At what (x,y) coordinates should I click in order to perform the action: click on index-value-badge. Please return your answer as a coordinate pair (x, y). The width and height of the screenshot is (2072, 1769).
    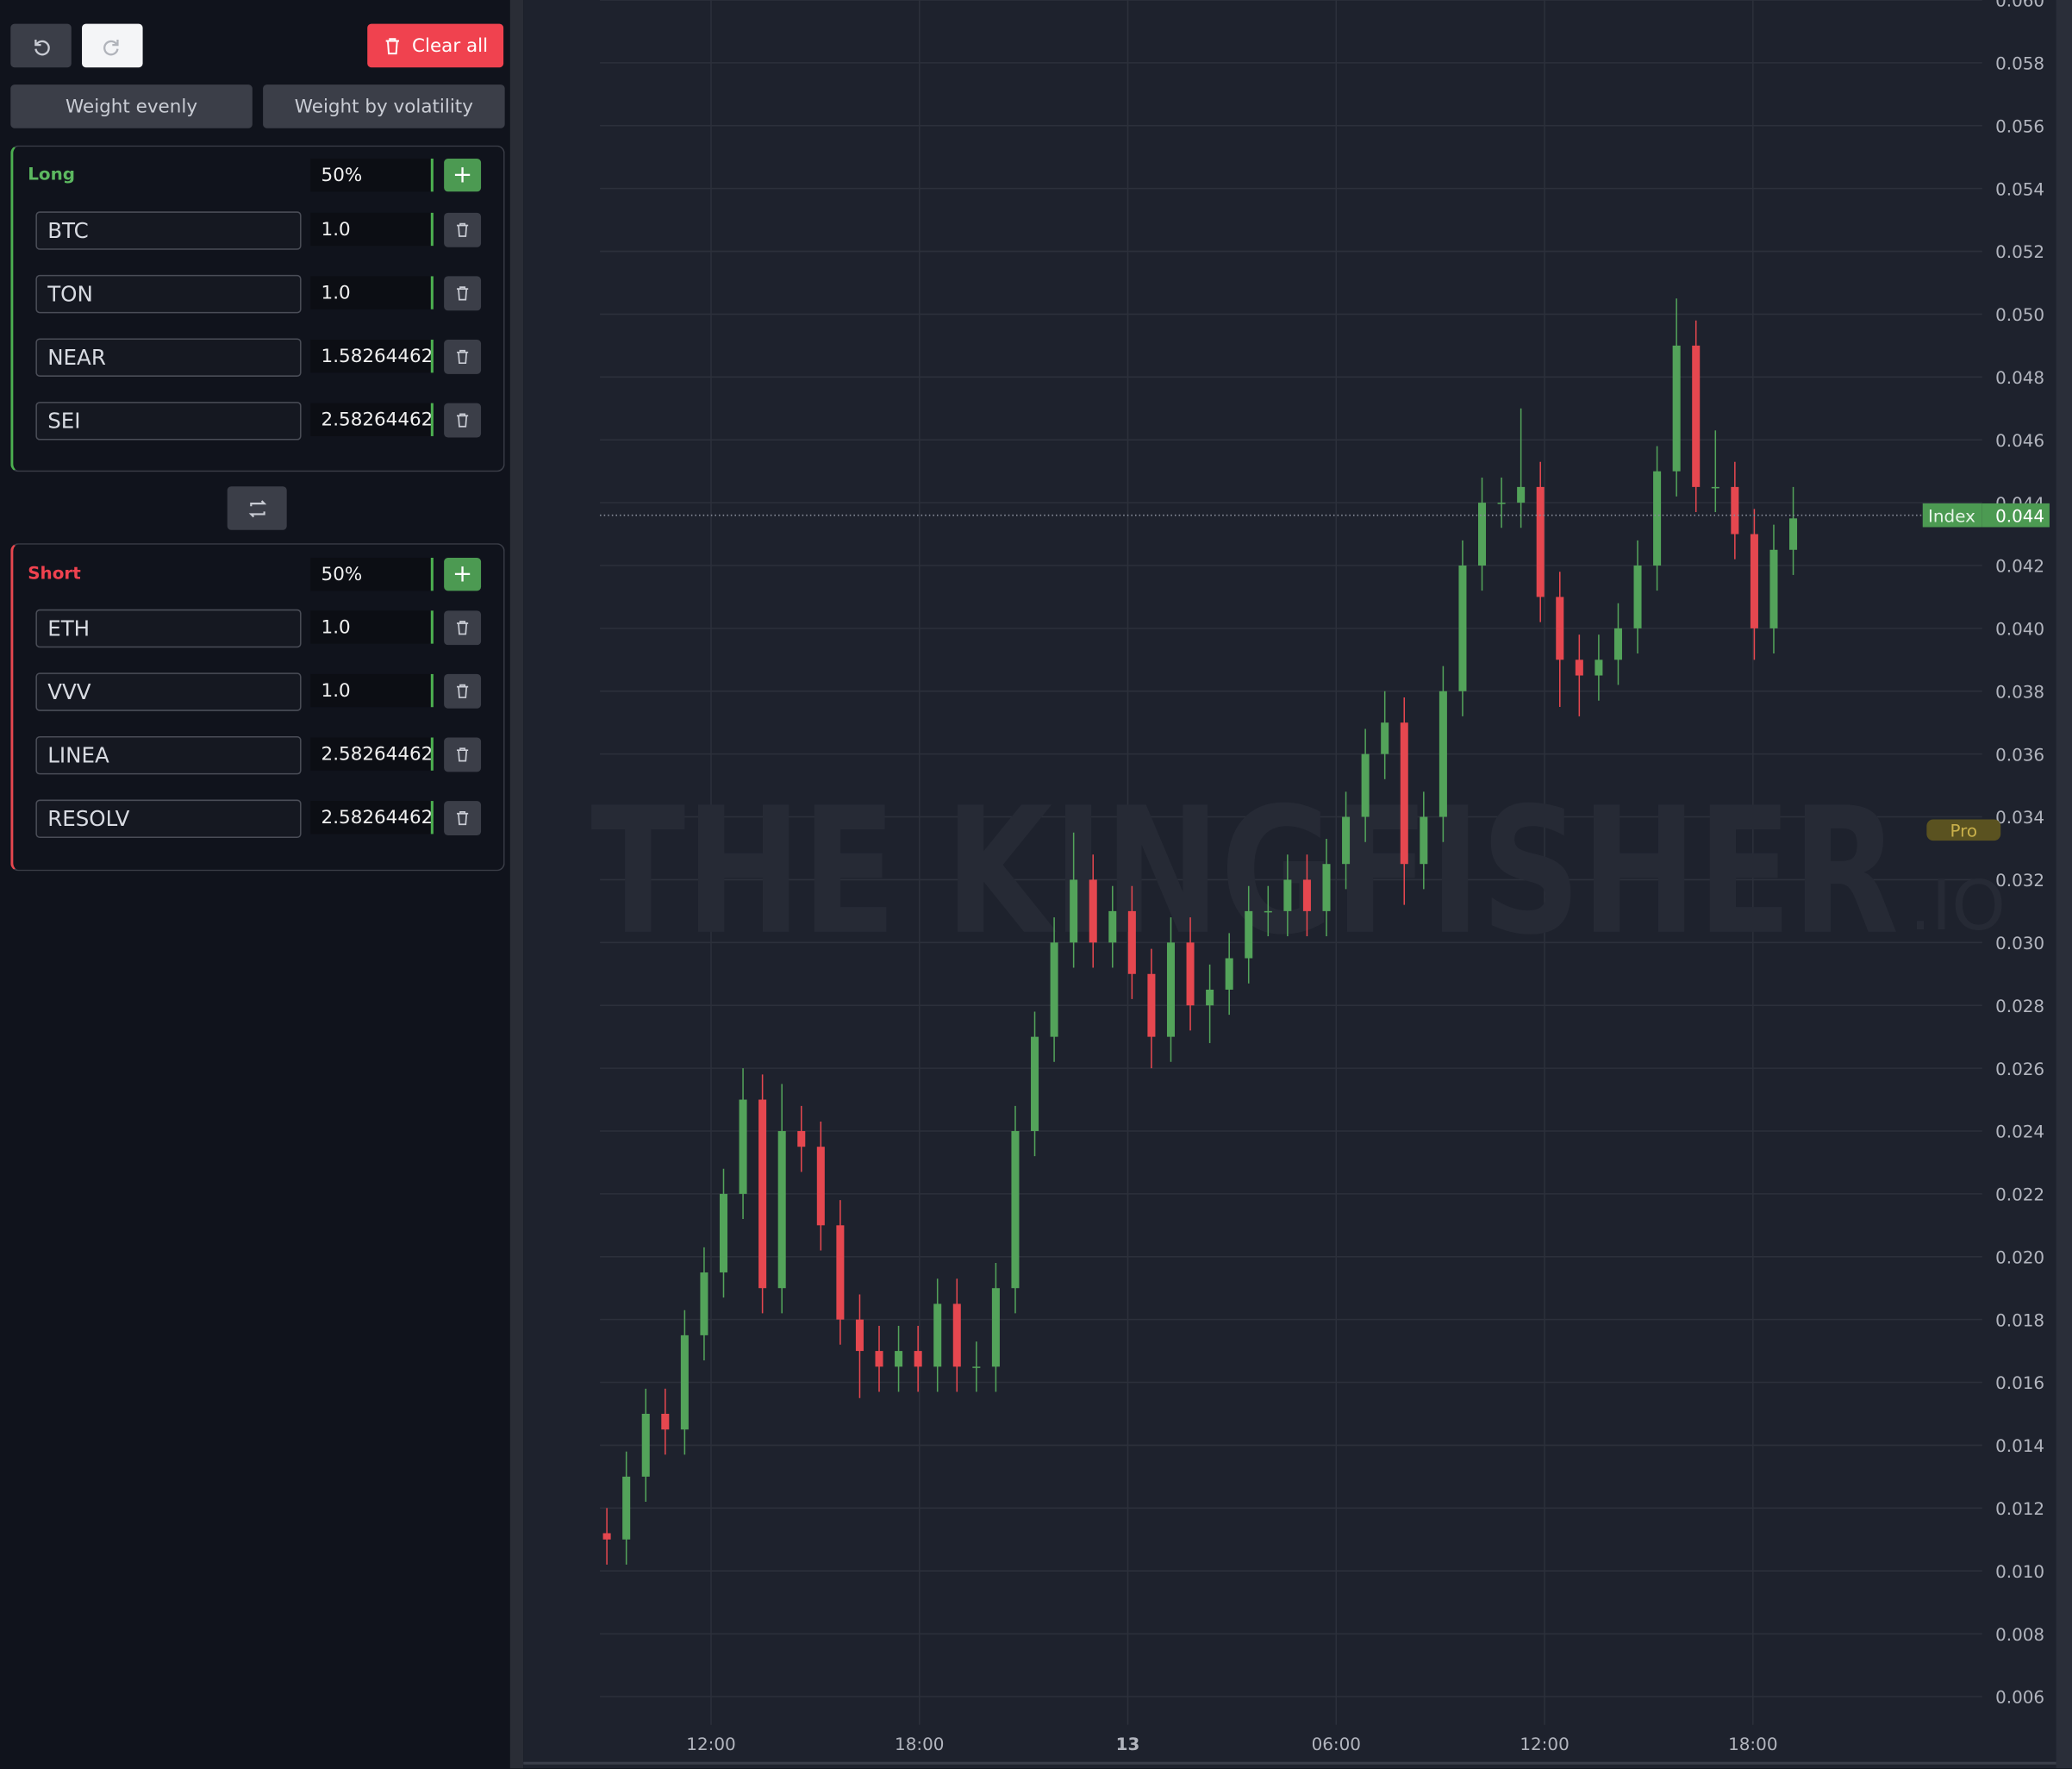
    Looking at the image, I should click on (2016, 515).